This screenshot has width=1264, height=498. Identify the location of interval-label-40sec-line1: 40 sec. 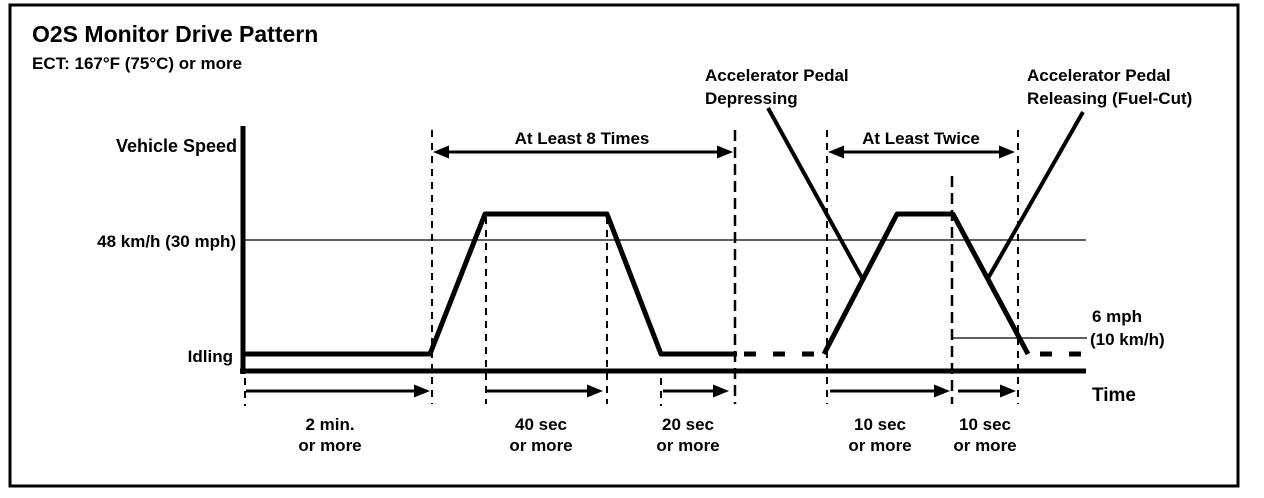
(541, 424).